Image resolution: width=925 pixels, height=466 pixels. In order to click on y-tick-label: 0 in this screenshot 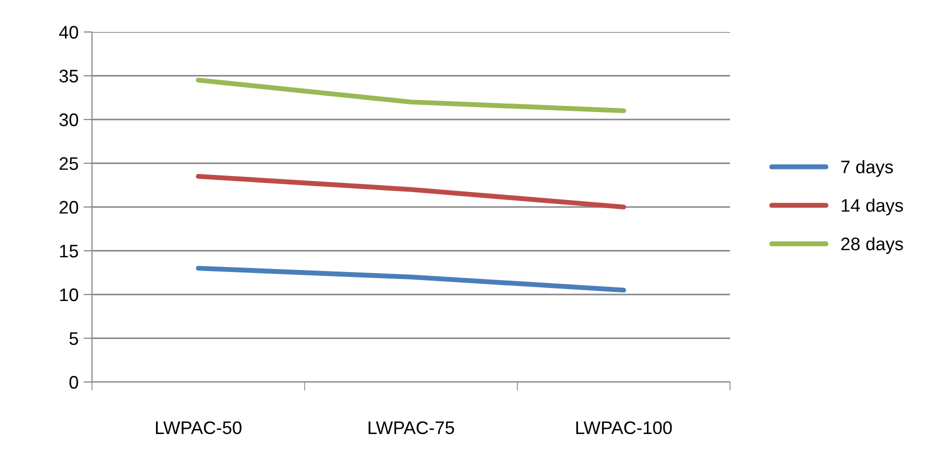, I will do `click(73, 382)`.